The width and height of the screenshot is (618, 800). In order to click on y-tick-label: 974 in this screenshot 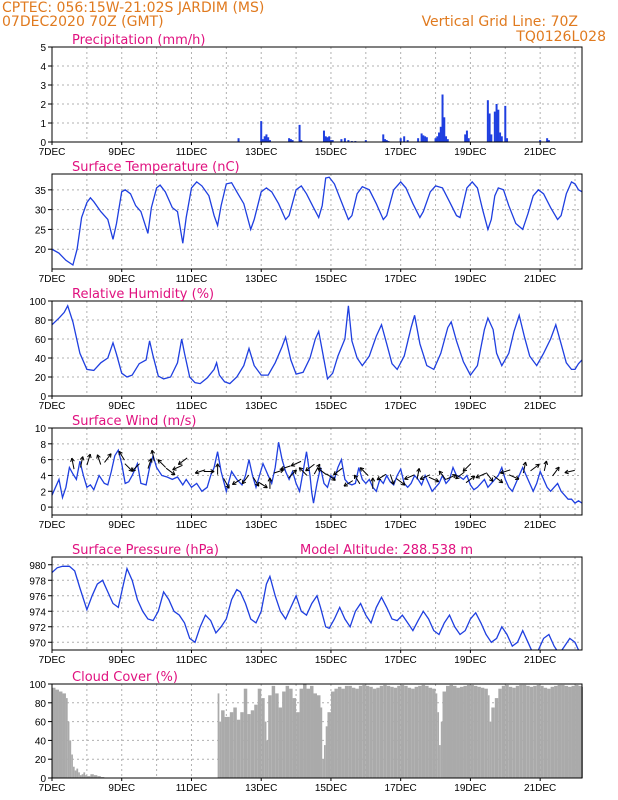, I will do `click(37, 612)`.